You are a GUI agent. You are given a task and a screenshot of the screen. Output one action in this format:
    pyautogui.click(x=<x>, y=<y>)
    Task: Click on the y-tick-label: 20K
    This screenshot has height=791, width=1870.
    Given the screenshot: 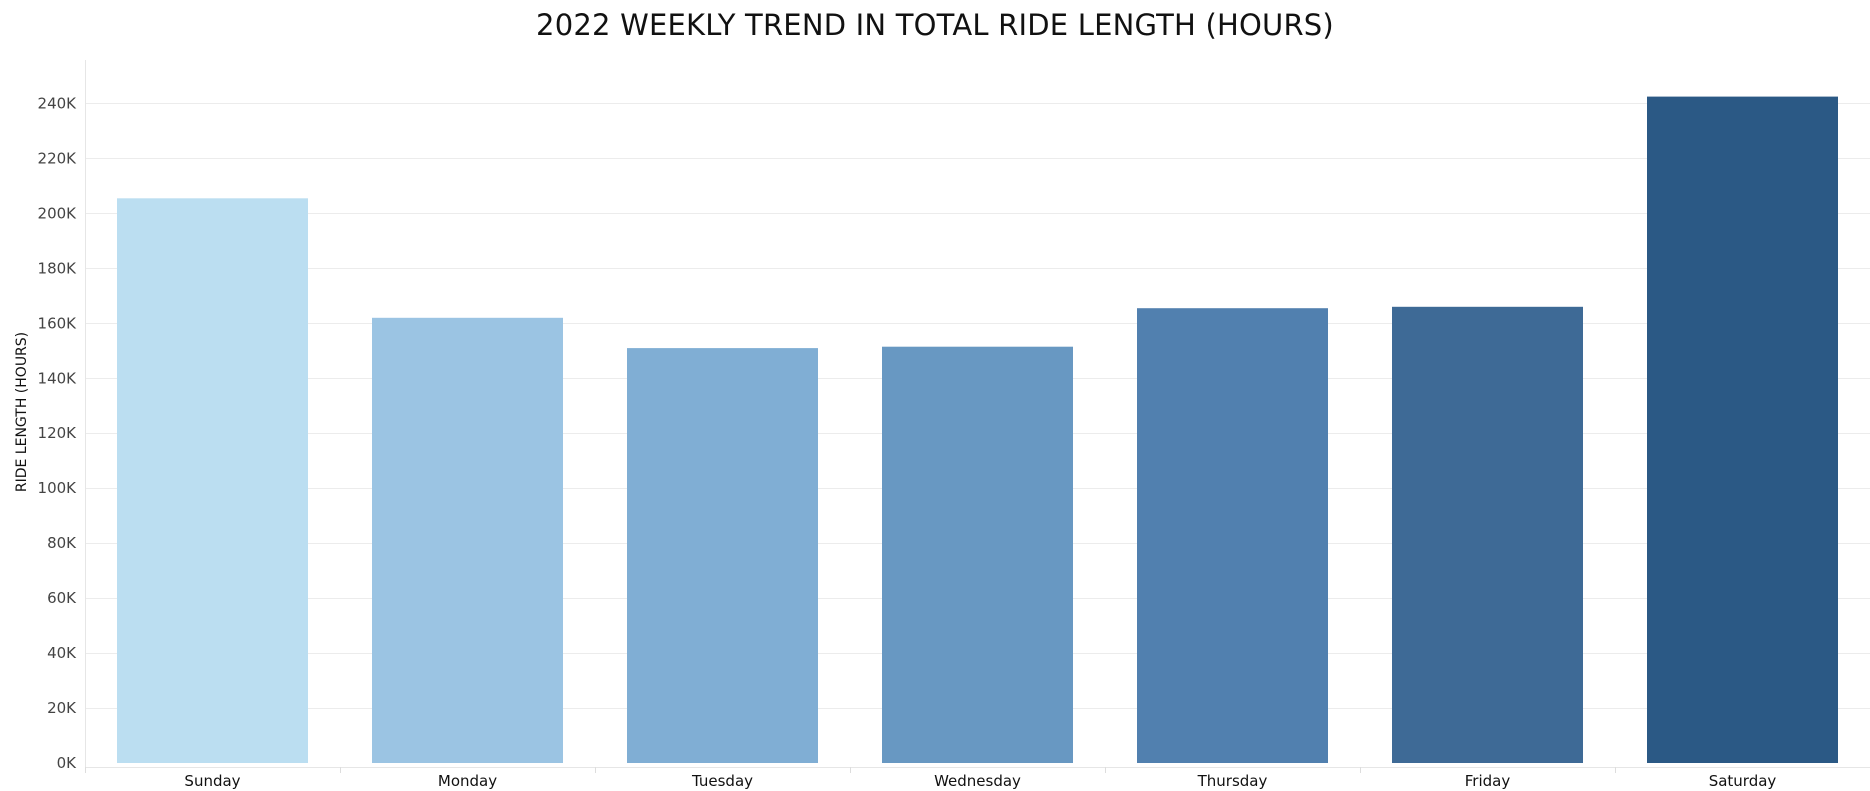 What is the action you would take?
    pyautogui.click(x=62, y=708)
    